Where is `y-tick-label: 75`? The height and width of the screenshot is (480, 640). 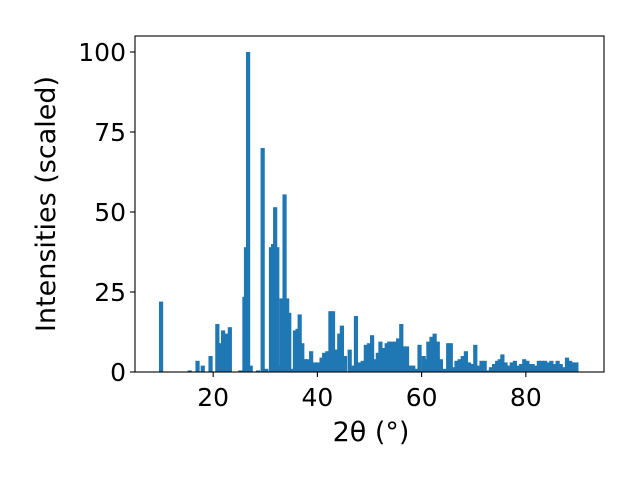 y-tick-label: 75 is located at coordinates (110, 132).